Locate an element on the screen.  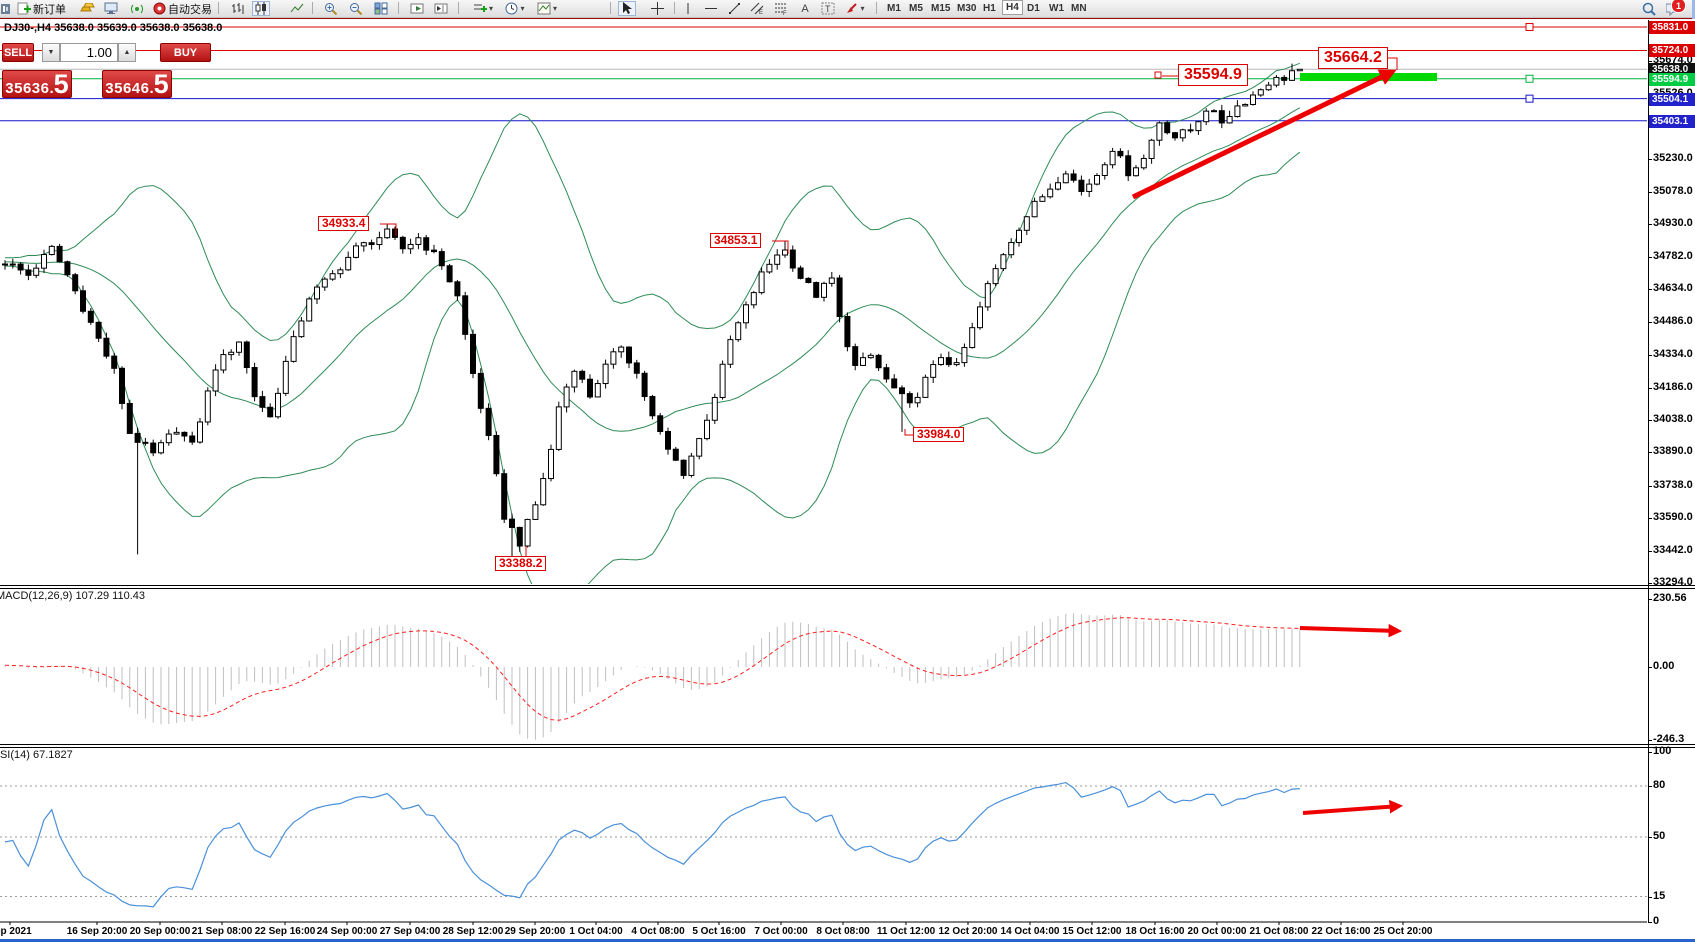
auto-scroll-icon is located at coordinates (417, 8).